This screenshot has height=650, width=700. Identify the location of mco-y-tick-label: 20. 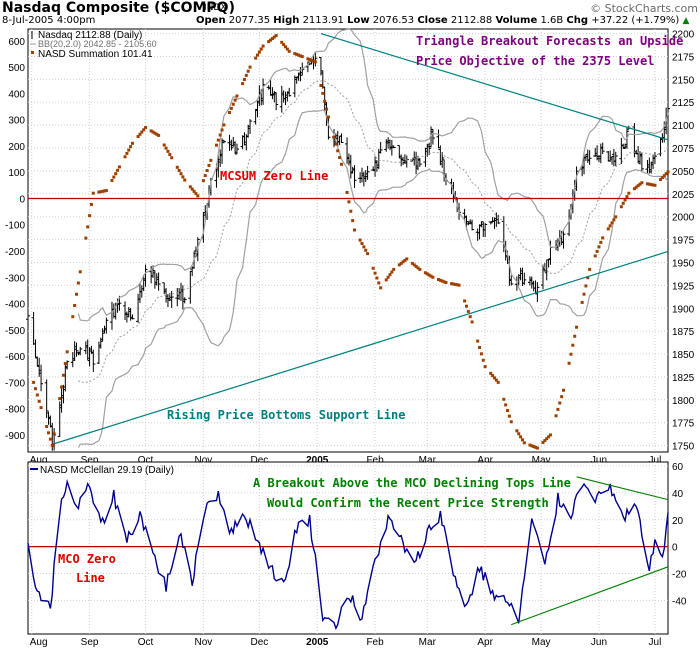
(678, 521).